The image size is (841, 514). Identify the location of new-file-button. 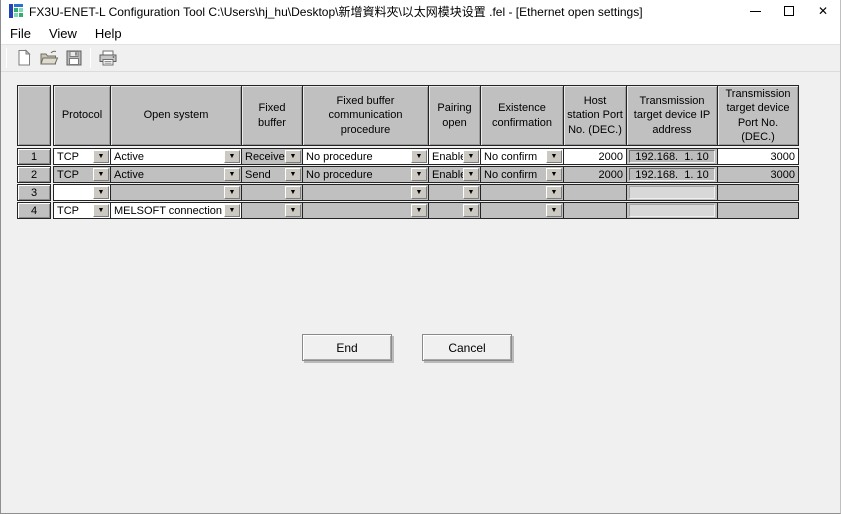
(23, 58).